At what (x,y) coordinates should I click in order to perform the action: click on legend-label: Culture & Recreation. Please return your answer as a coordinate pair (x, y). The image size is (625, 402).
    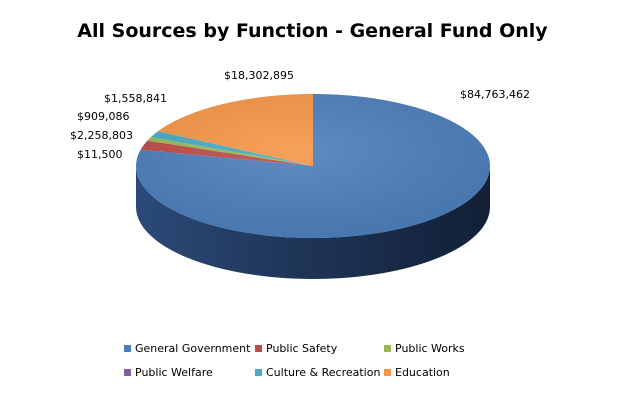
    Looking at the image, I should click on (323, 372).